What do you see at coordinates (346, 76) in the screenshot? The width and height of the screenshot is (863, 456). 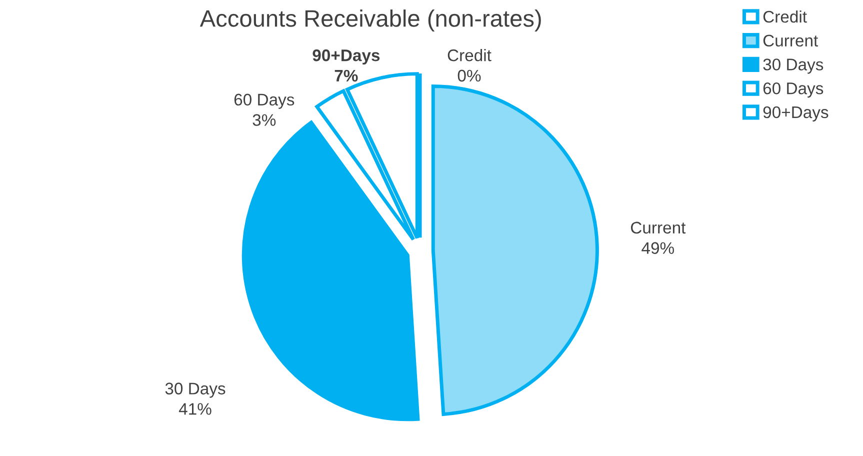 I see `data-label: 7%` at bounding box center [346, 76].